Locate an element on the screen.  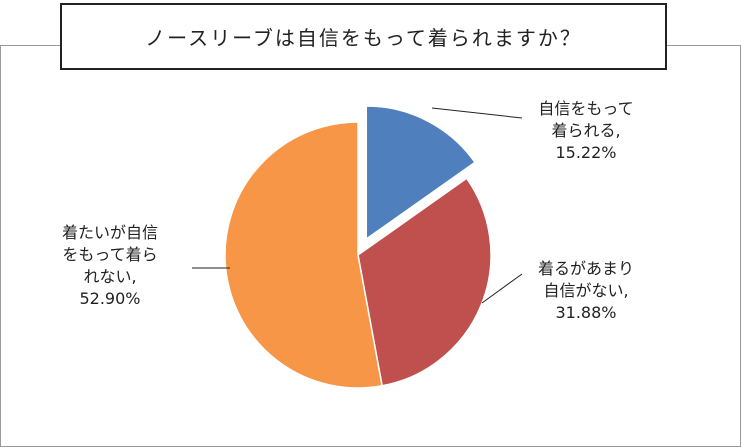
slice-label: 着たいが自信をもって着られない, is located at coordinates (109, 254).